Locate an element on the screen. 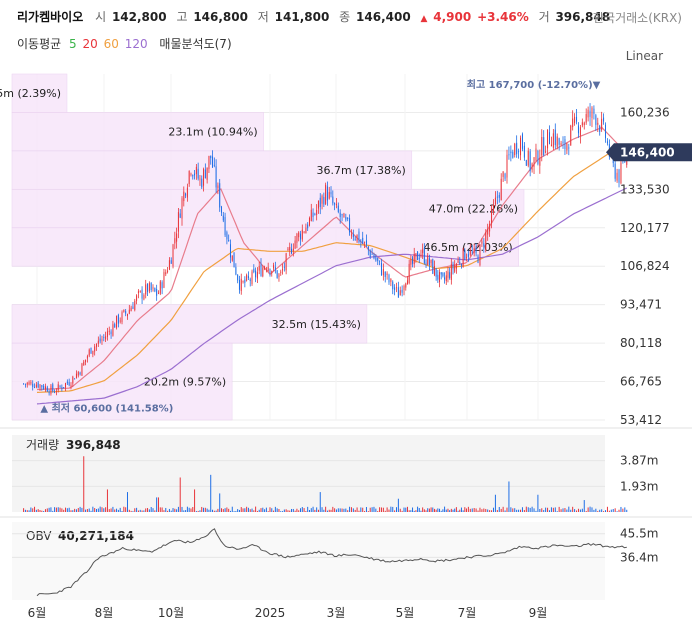 Image resolution: width=692 pixels, height=638 pixels. volume-profile-legend: 매물분석도(7) is located at coordinates (195, 44).